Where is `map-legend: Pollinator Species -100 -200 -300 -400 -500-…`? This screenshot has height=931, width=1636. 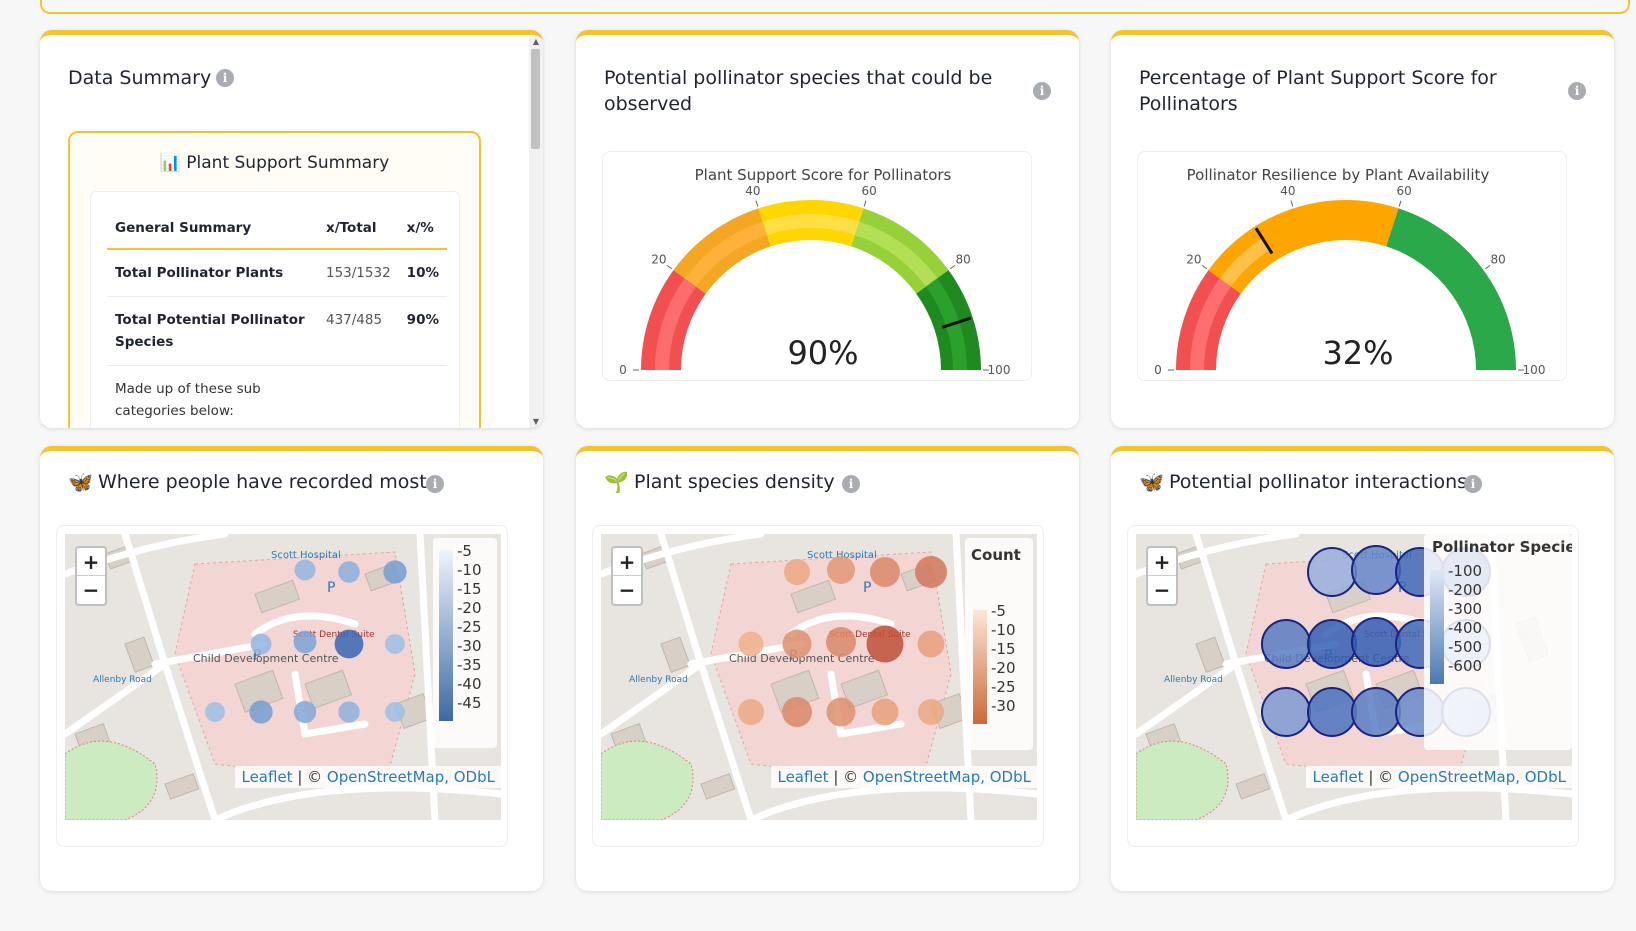
map-legend: Pollinator Species -100 -200 -300 -400 -500-… is located at coordinates (1498, 642).